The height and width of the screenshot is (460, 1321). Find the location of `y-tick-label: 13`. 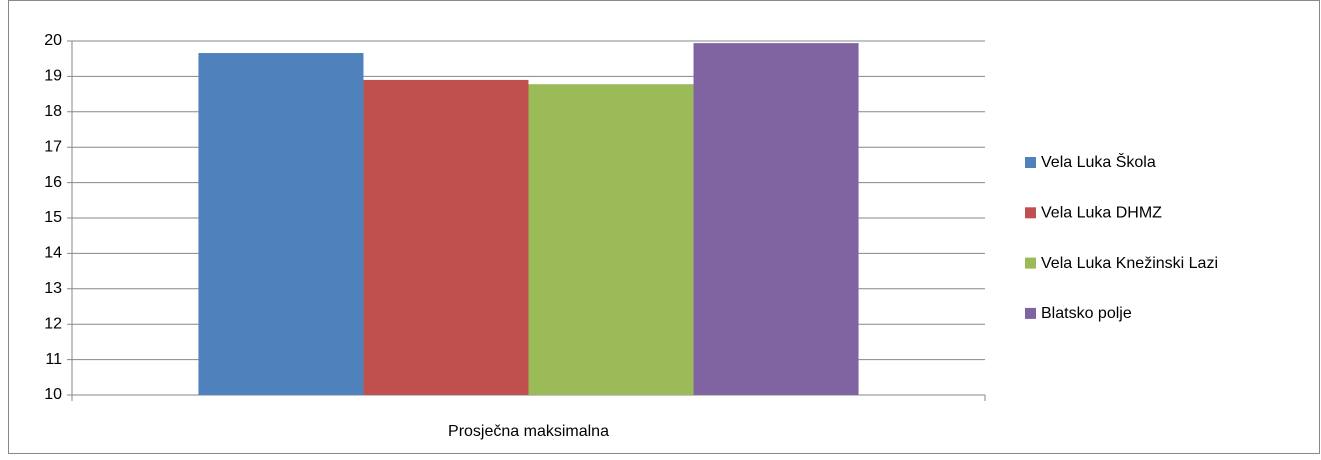

y-tick-label: 13 is located at coordinates (53, 288).